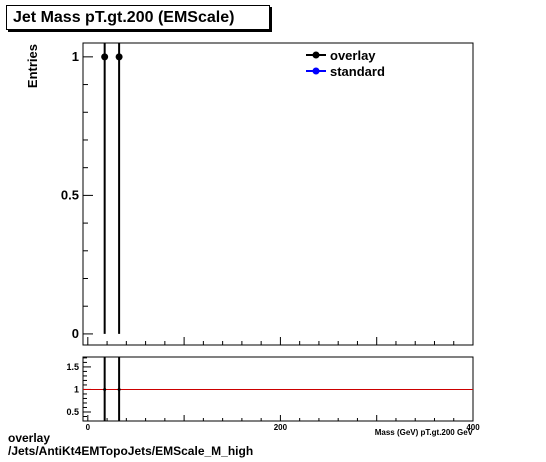  What do you see at coordinates (124, 17) in the screenshot?
I see `chart-title: Jet Mass pT.gt.200 (EMScale)` at bounding box center [124, 17].